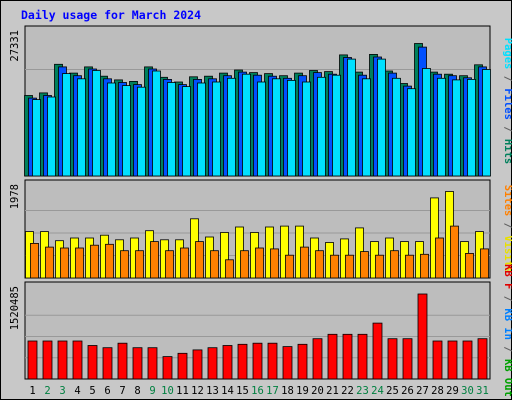 This screenshot has height=400, width=512. Describe the element at coordinates (332, 391) in the screenshot. I see `x-tick-day-21: 21` at that location.